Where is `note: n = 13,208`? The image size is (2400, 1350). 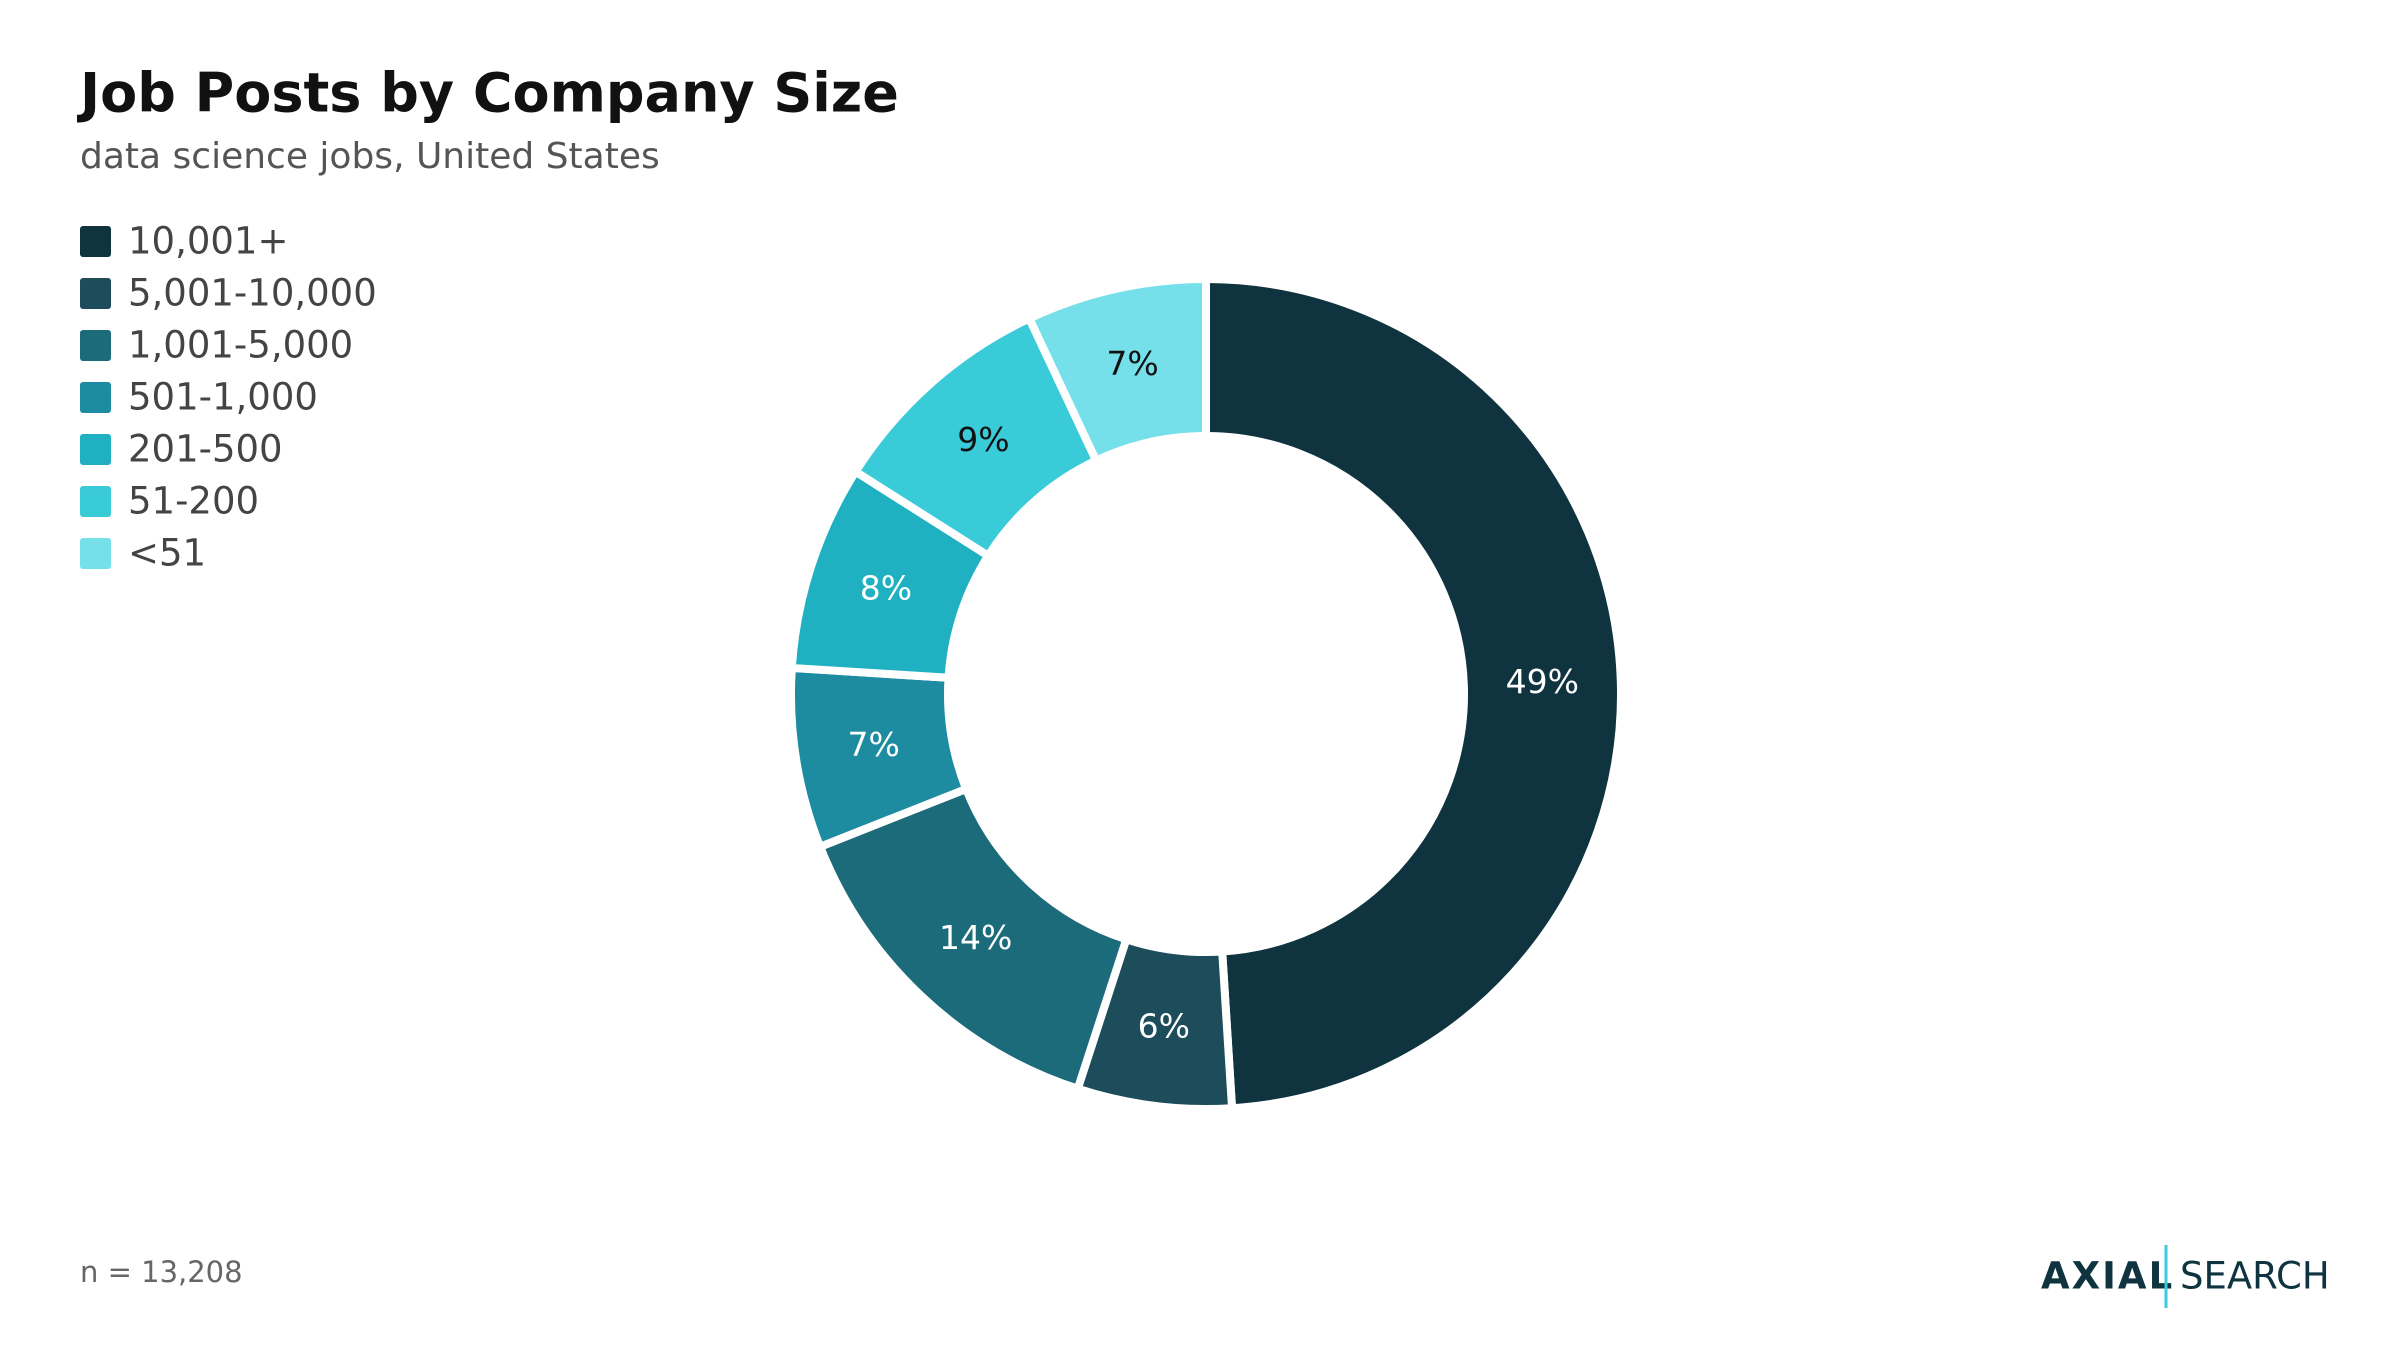 note: n = 13,208 is located at coordinates (161, 1272).